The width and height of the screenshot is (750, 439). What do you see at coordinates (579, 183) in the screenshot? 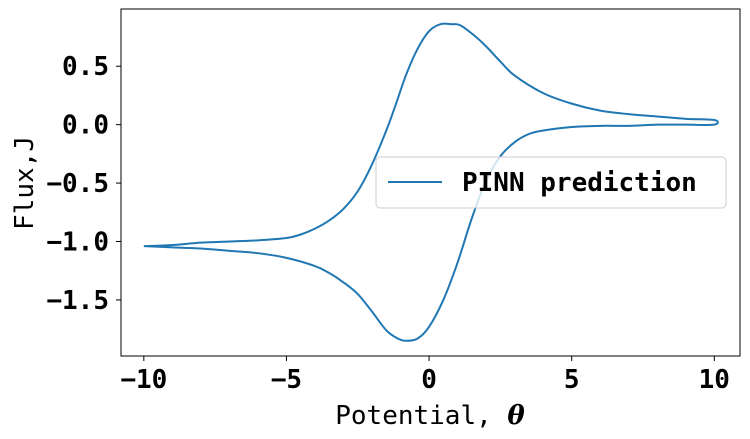
I see `legend-entry-label: PINN prediction` at bounding box center [579, 183].